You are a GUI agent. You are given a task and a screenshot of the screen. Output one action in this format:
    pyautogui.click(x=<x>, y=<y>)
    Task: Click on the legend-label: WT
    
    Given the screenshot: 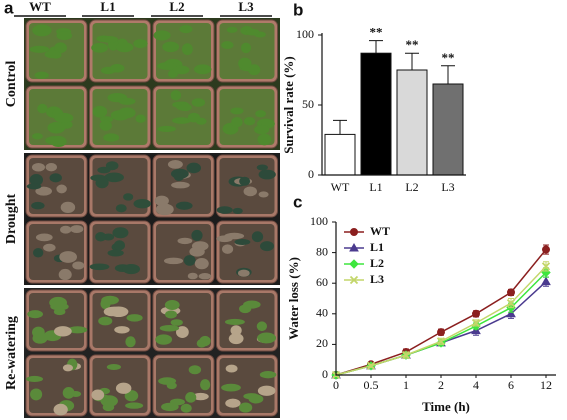 What is the action you would take?
    pyautogui.click(x=380, y=231)
    